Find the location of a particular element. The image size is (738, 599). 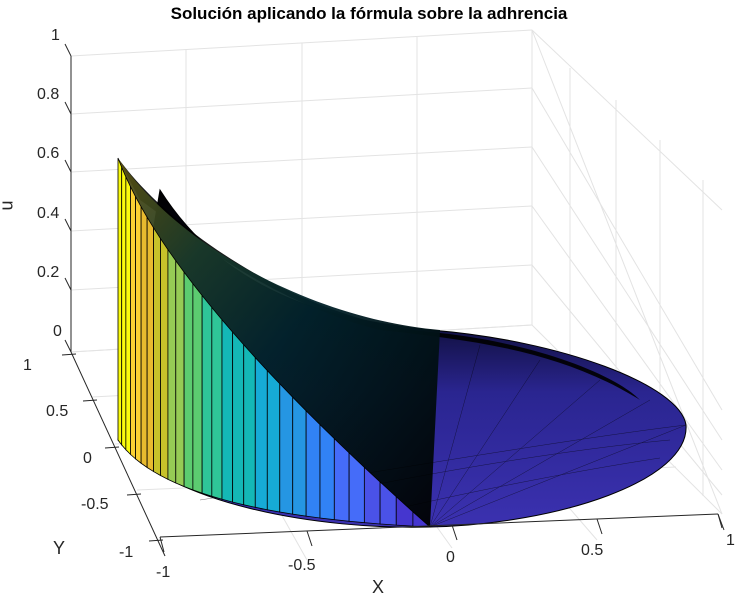

z-axis-label: u is located at coordinates (9, 205).